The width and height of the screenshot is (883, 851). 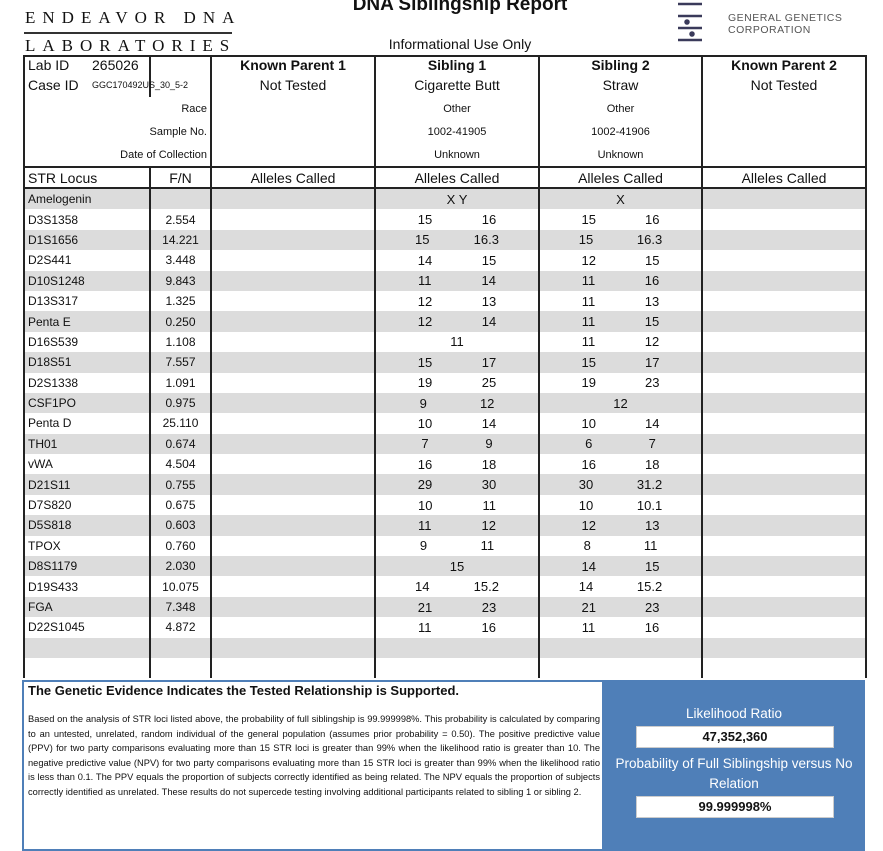 What do you see at coordinates (445, 525) in the screenshot?
I see `locus-row: D5S818 0.603 11 12 12 13` at bounding box center [445, 525].